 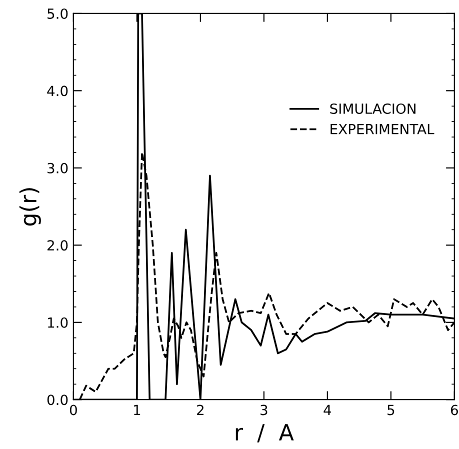 What do you see at coordinates (58, 168) in the screenshot?
I see `y-tick-label: 3.0` at bounding box center [58, 168].